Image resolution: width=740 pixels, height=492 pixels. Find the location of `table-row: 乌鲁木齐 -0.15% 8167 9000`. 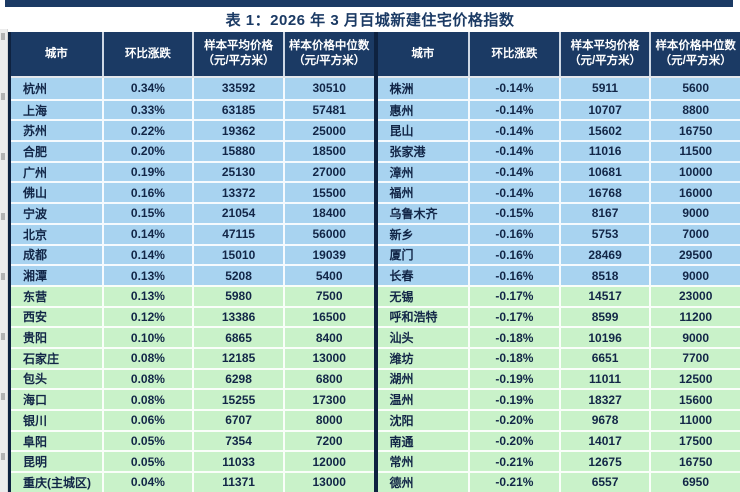

table-row: 乌鲁木齐 -0.15% 8167 9000 is located at coordinates (558, 212).